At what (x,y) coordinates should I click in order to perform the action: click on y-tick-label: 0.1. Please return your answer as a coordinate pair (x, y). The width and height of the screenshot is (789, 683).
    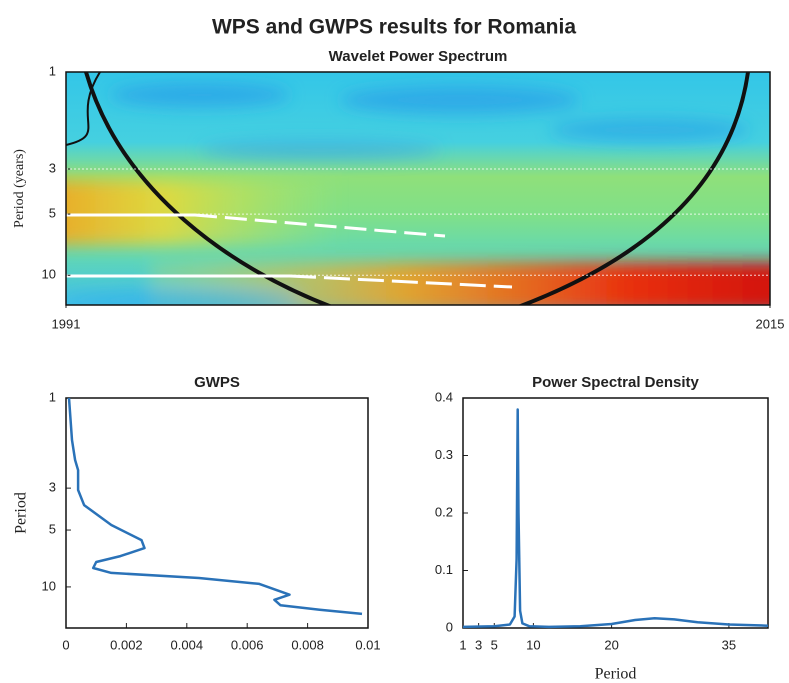
    Looking at the image, I should click on (444, 569).